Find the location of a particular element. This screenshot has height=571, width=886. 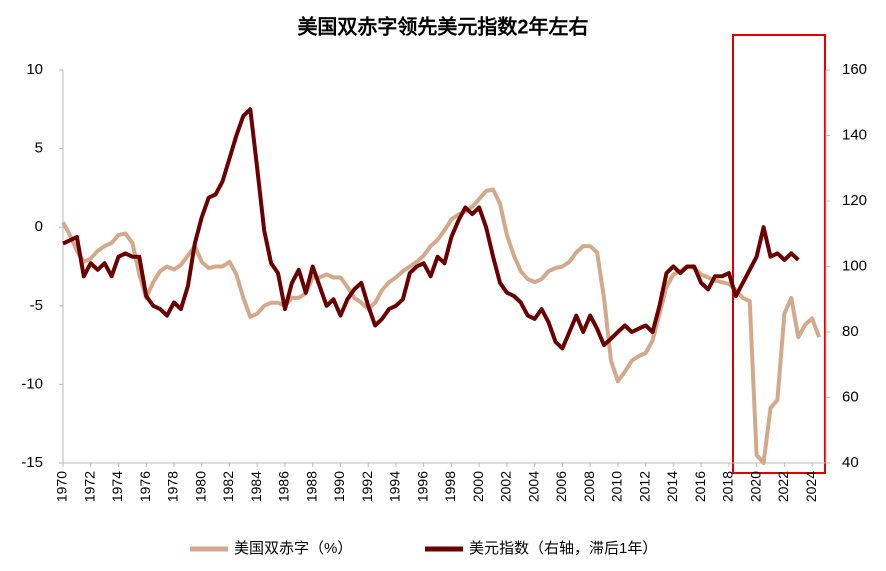

x-tick-label: 2012 is located at coordinates (644, 486).